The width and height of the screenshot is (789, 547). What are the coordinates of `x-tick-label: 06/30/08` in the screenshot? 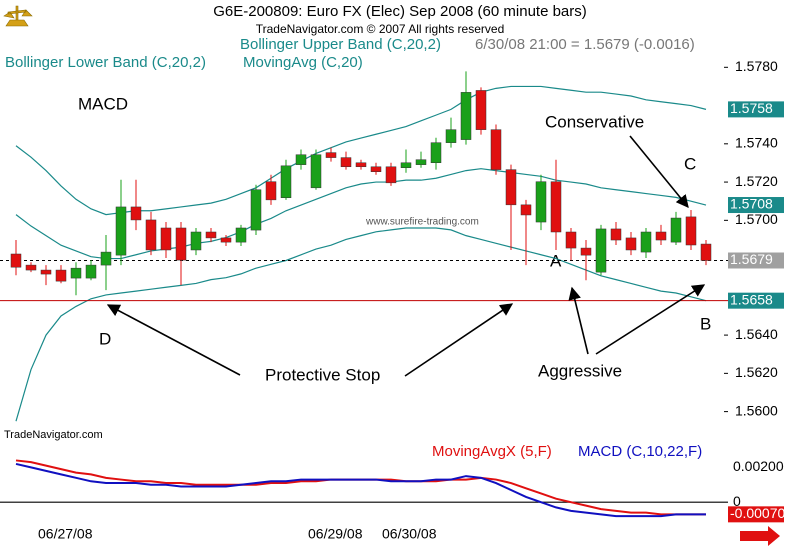 It's located at (409, 534).